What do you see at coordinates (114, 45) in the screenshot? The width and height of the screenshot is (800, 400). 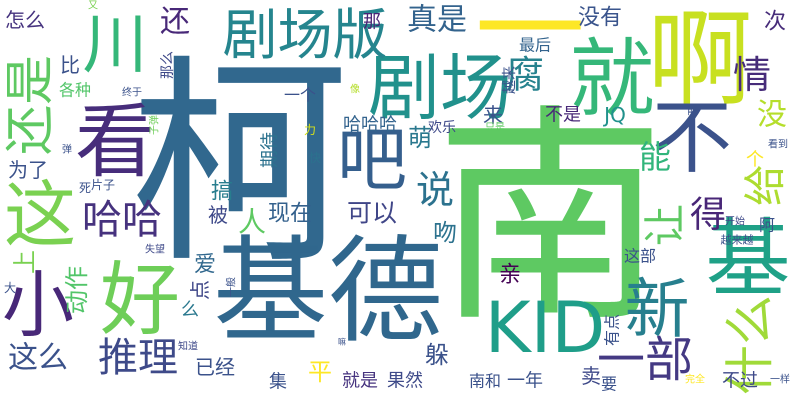 I see `word: 川` at bounding box center [114, 45].